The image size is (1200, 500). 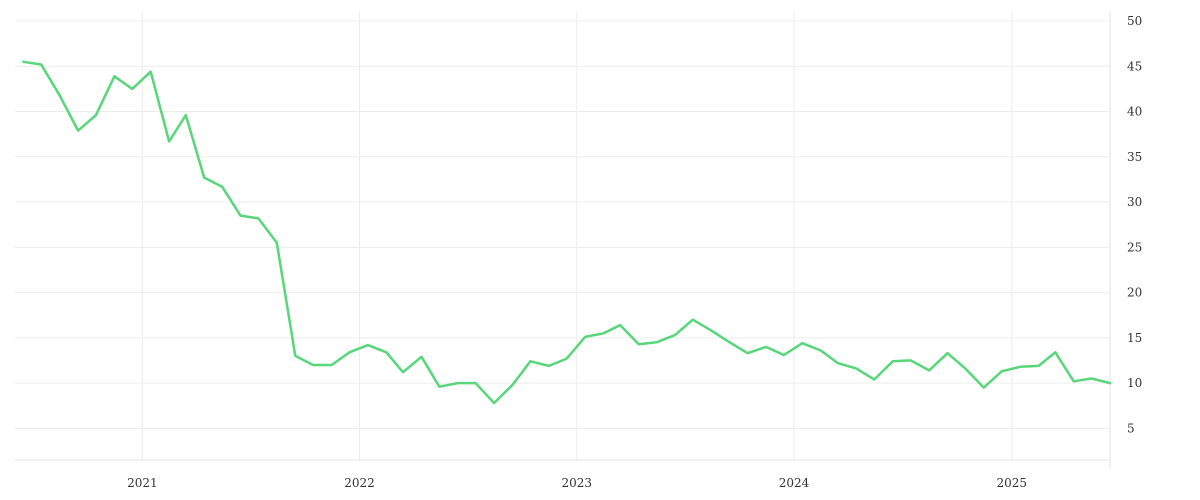 What do you see at coordinates (1012, 483) in the screenshot?
I see `x-tick-label: 2025` at bounding box center [1012, 483].